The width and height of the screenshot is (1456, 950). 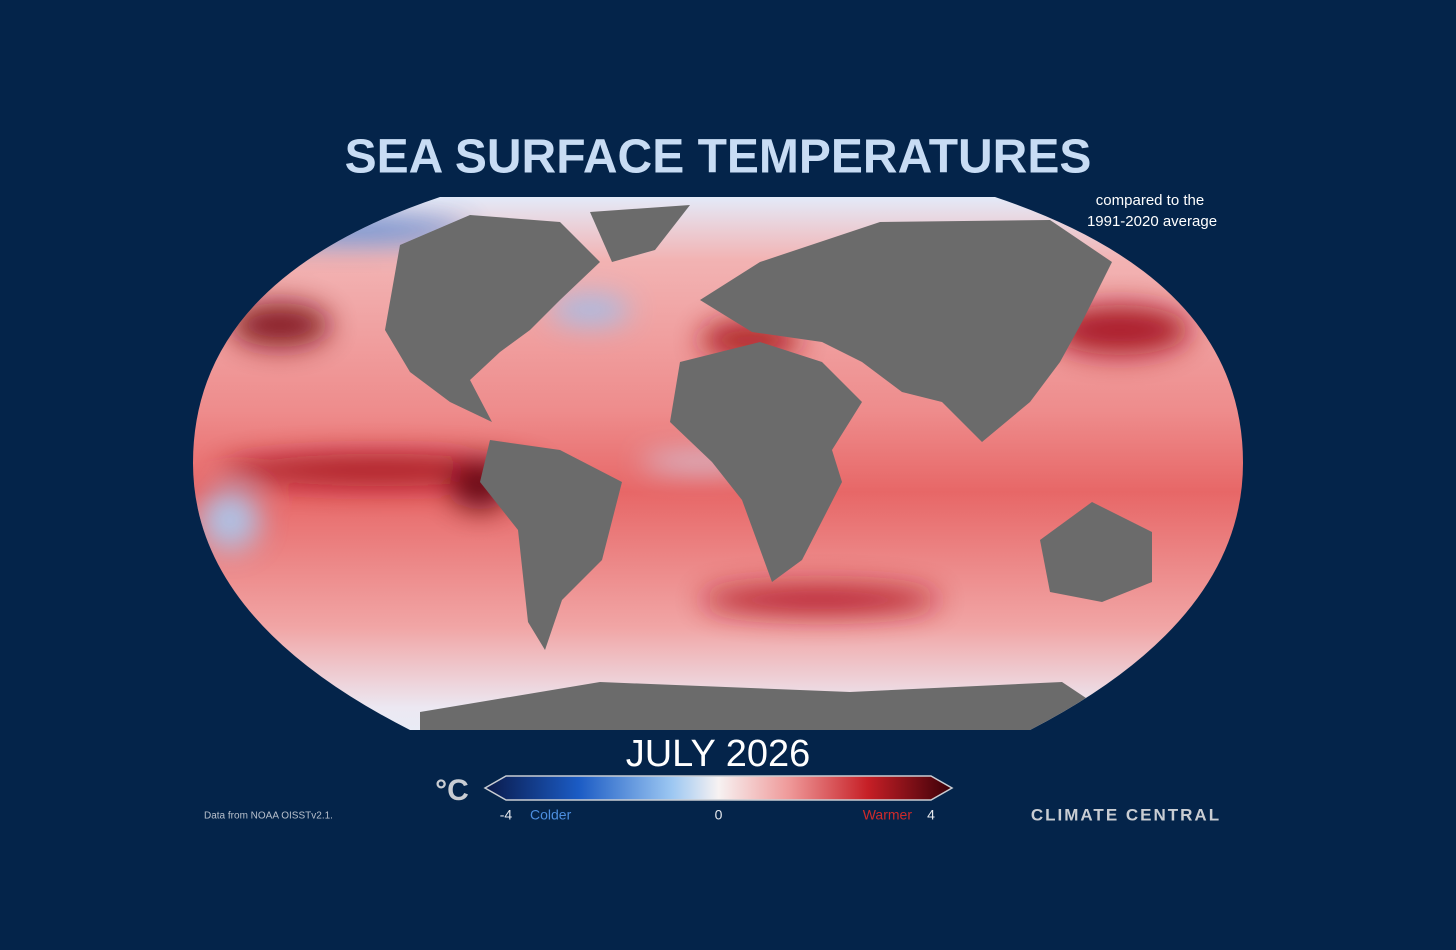 I want to click on color-bar, so click(x=718, y=788).